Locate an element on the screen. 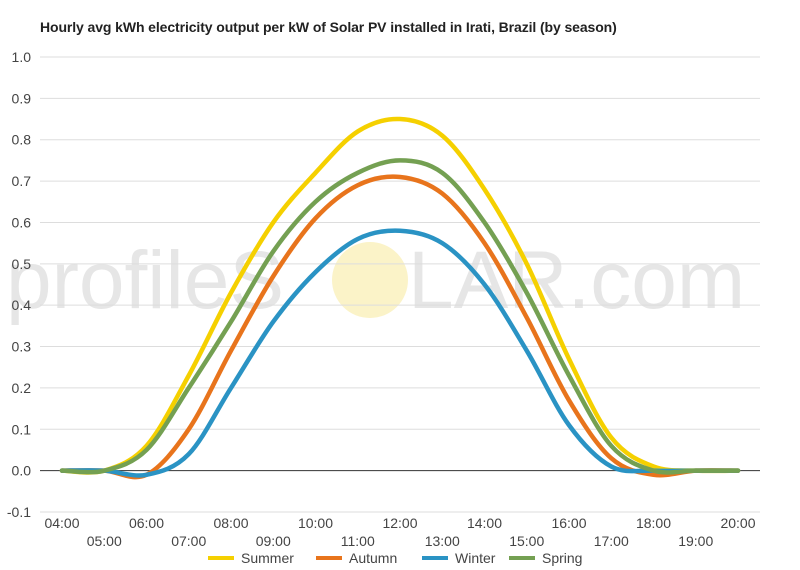  x-tick-label: 07:00 is located at coordinates (188, 541).